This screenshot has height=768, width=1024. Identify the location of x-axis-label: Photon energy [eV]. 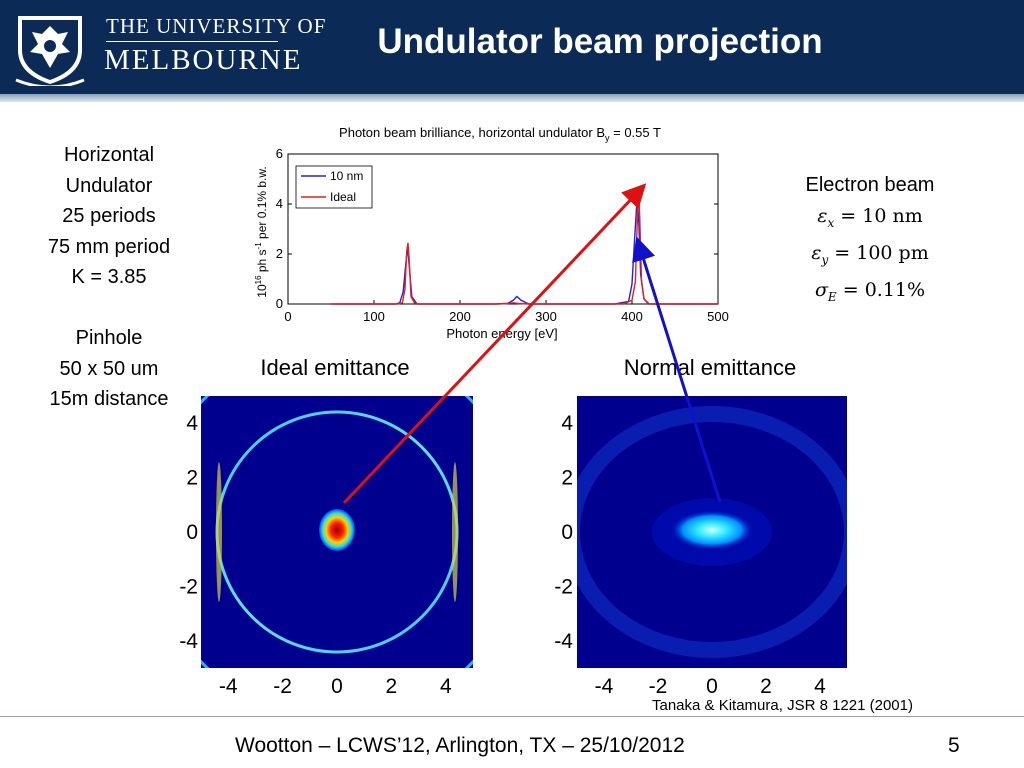
(501, 333).